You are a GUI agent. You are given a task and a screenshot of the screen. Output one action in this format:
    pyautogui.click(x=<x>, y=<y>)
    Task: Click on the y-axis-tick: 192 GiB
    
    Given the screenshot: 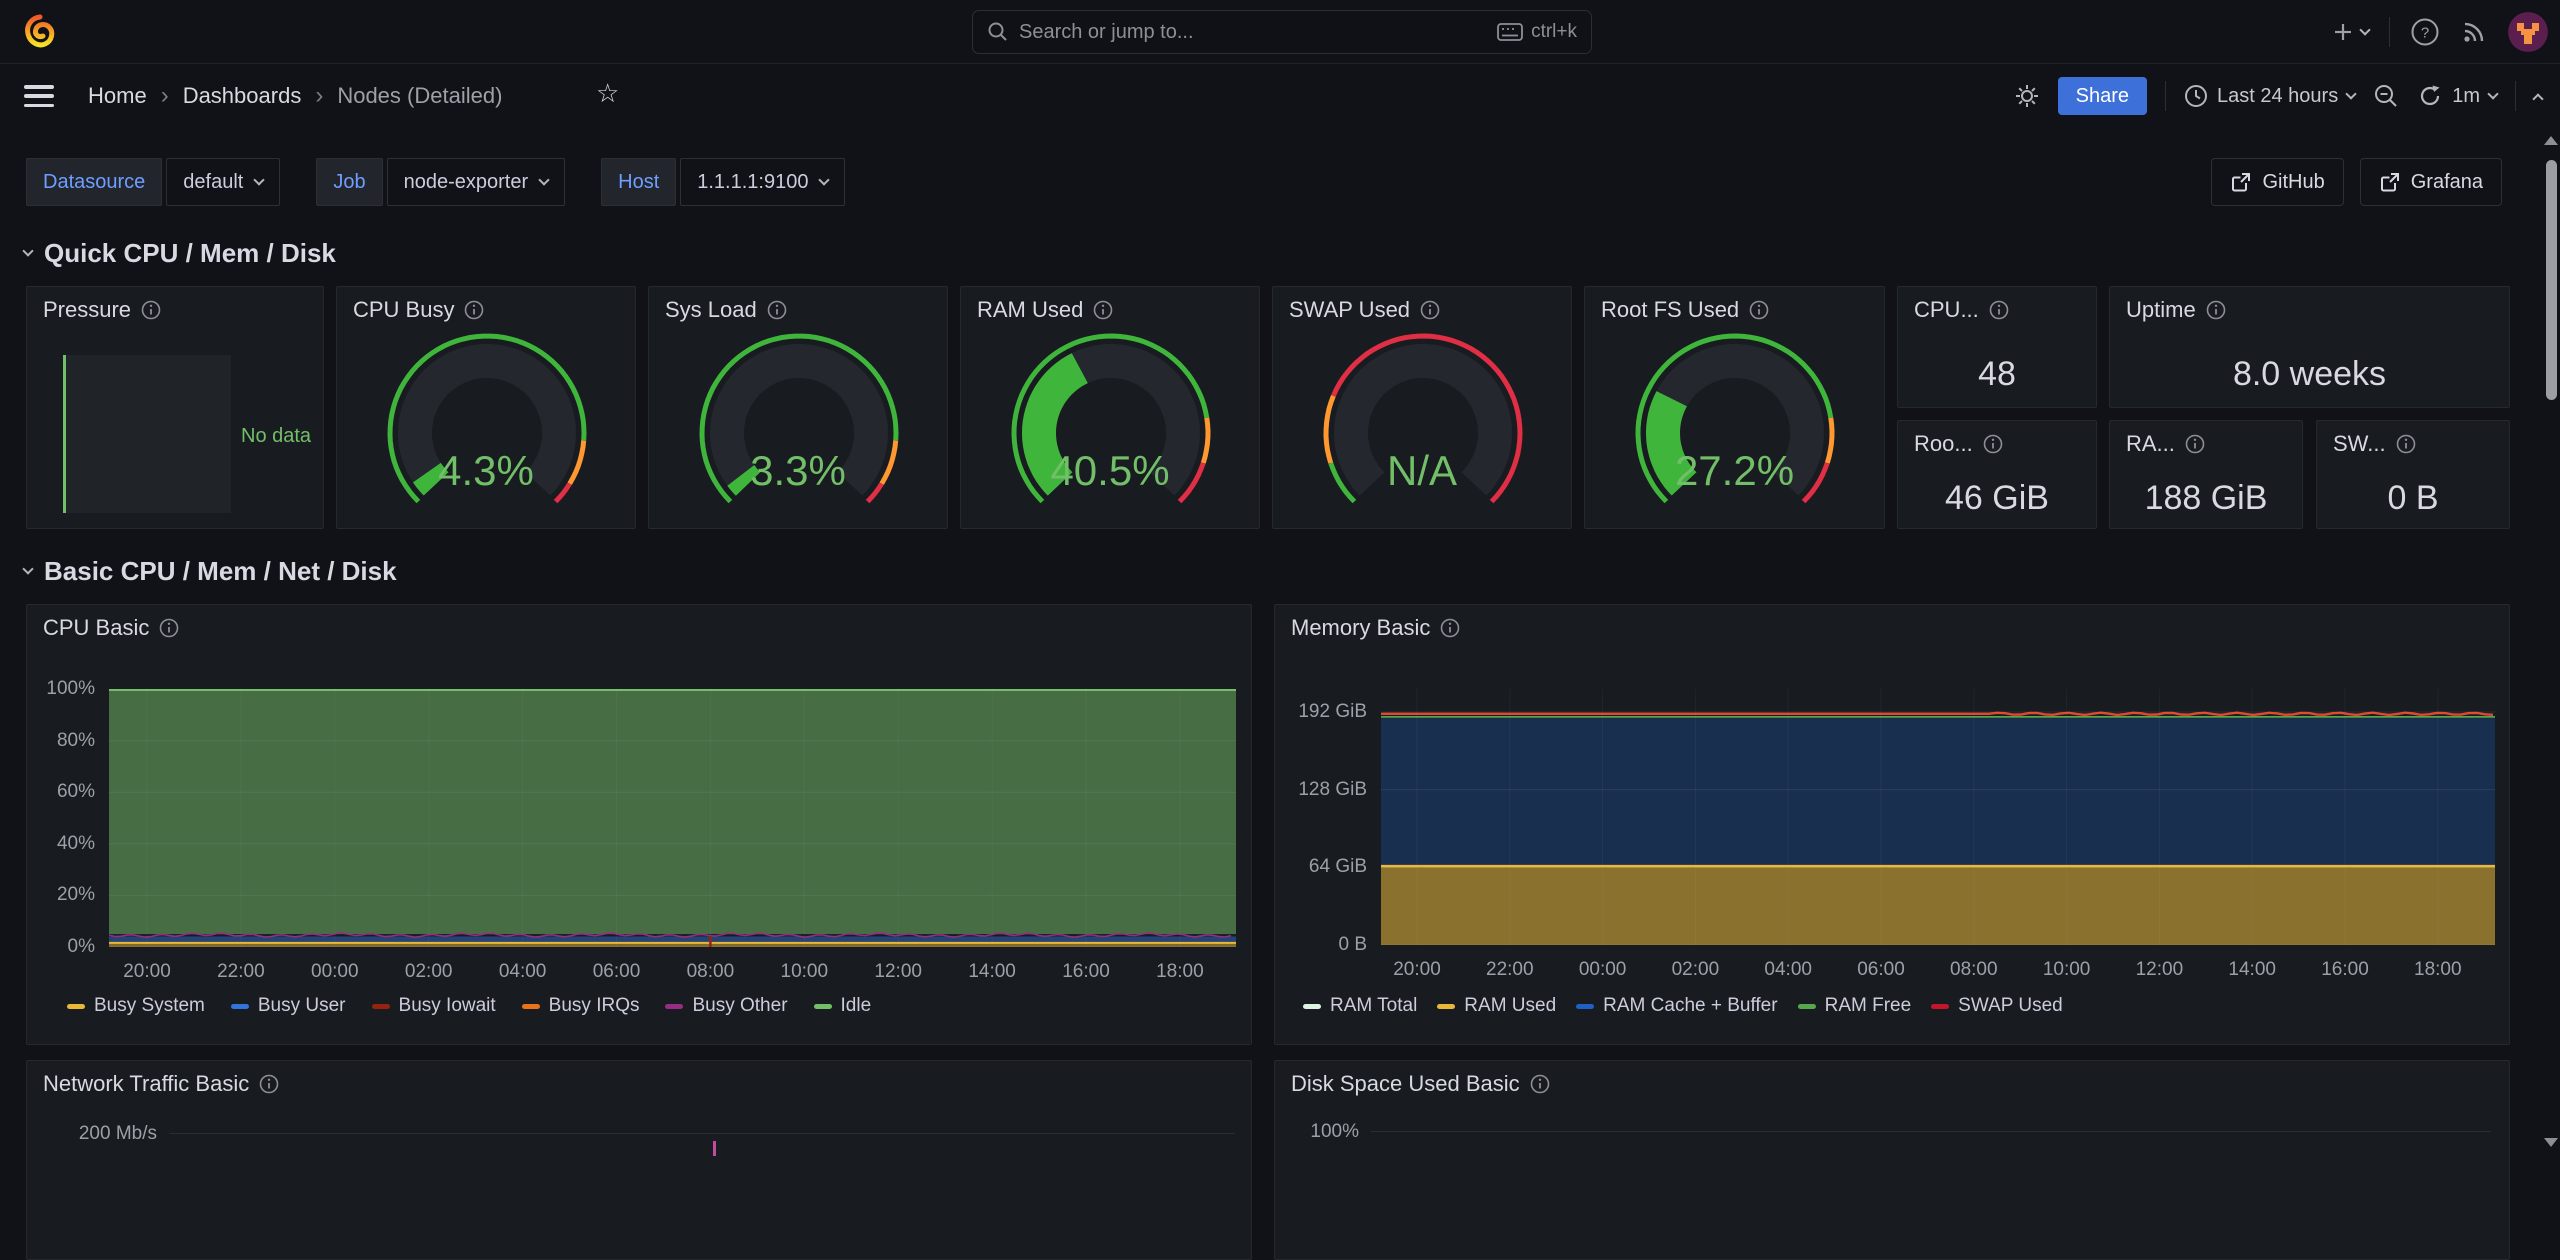 What is the action you would take?
    pyautogui.click(x=1332, y=711)
    